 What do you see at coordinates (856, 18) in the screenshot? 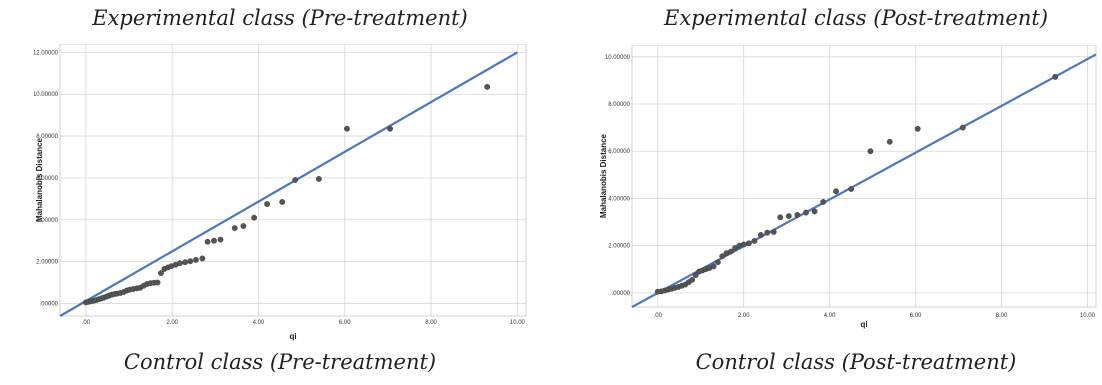
I see `caption-experimental-post: Experimental class (Post-treatment)` at bounding box center [856, 18].